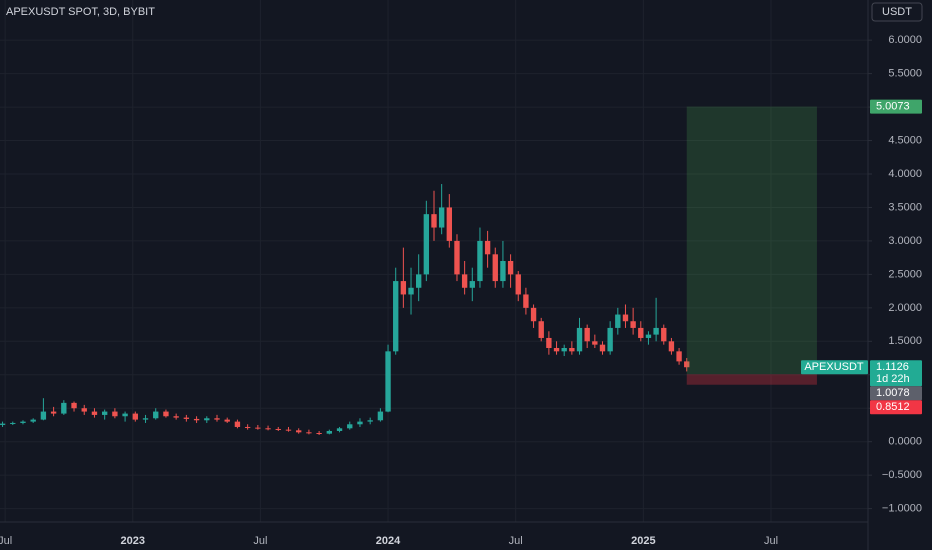 The image size is (932, 550). Describe the element at coordinates (905, 174) in the screenshot. I see `y-tick-label: 4.0000` at that location.